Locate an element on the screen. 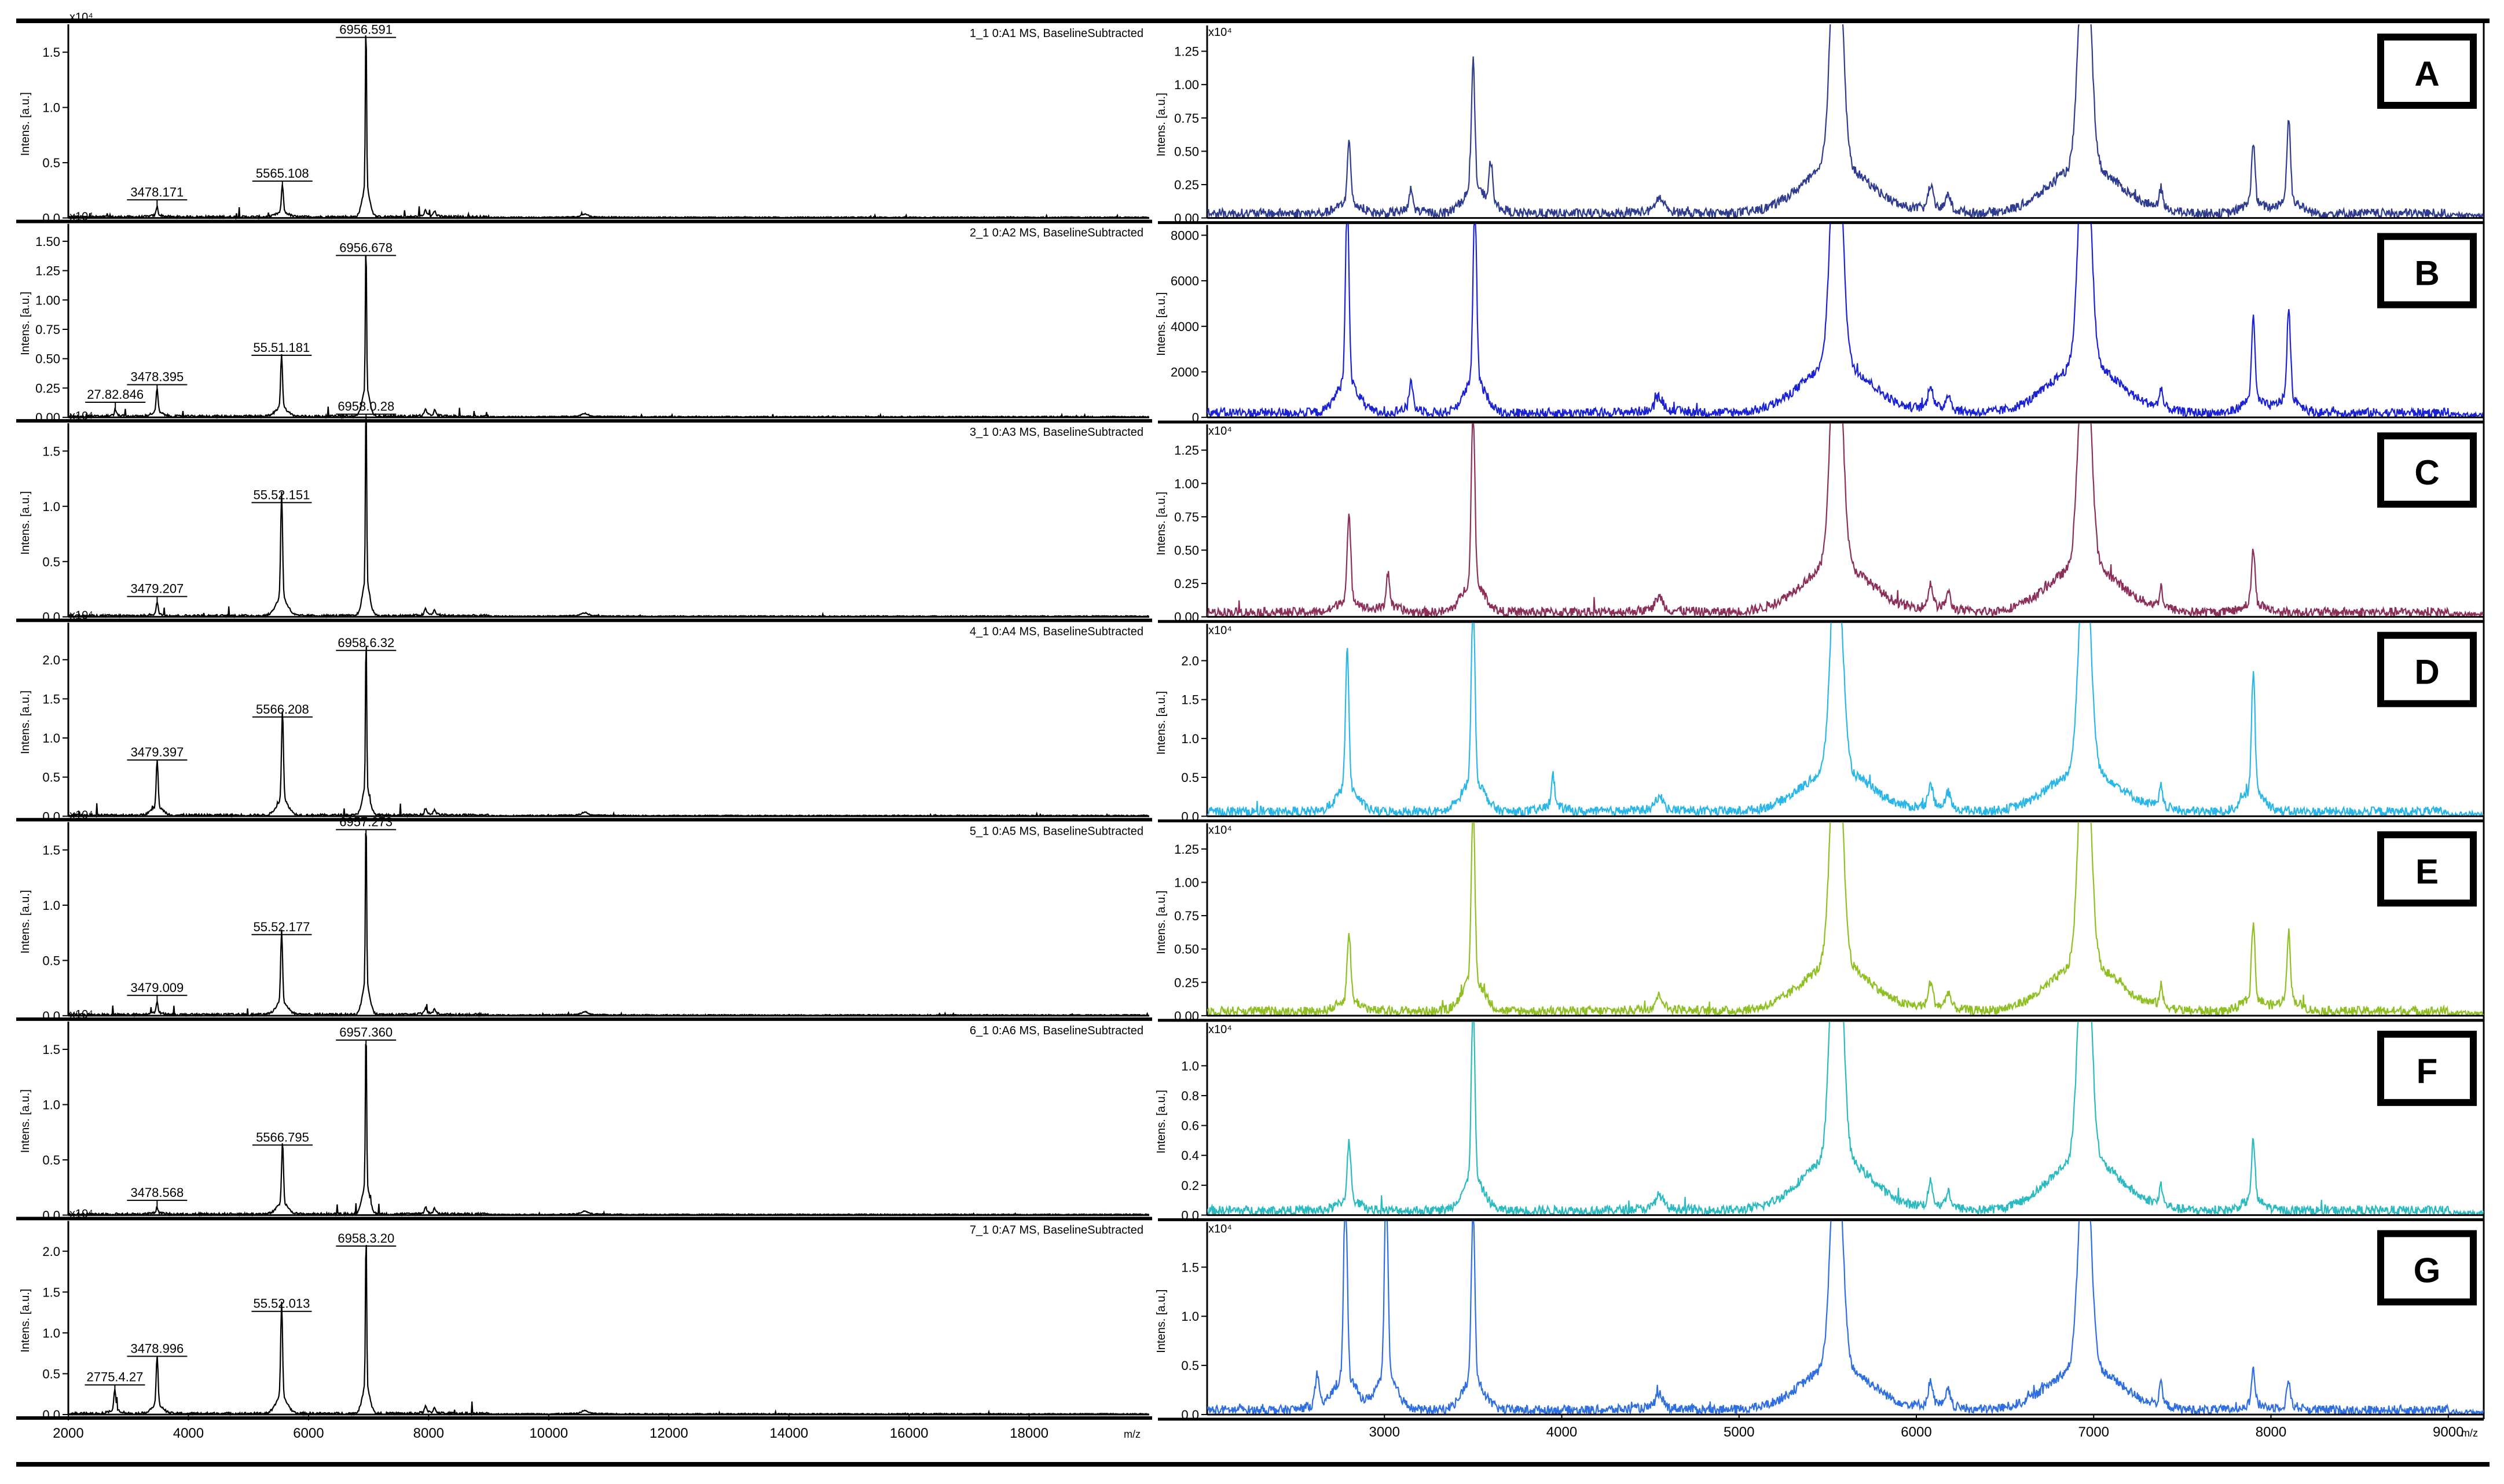 The width and height of the screenshot is (2504, 1484). peak-label: 6956.678 is located at coordinates (367, 251).